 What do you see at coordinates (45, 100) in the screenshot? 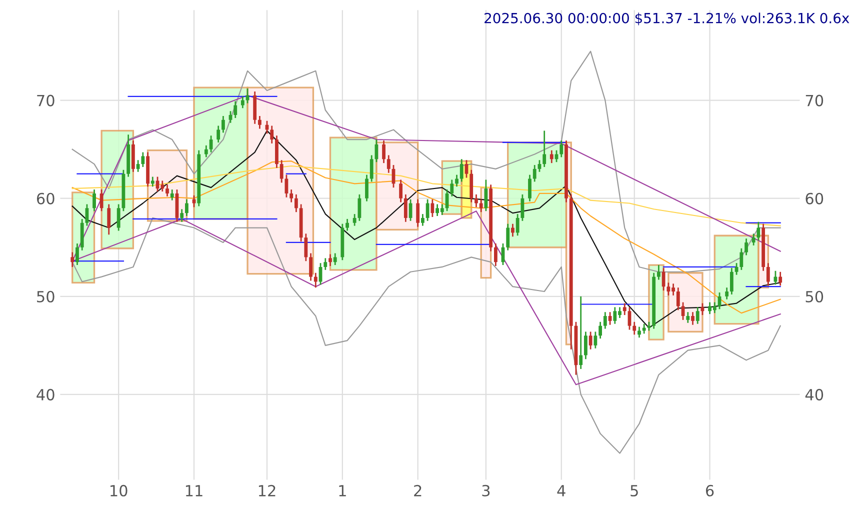
I see `y-tick-label: 70` at bounding box center [45, 100].